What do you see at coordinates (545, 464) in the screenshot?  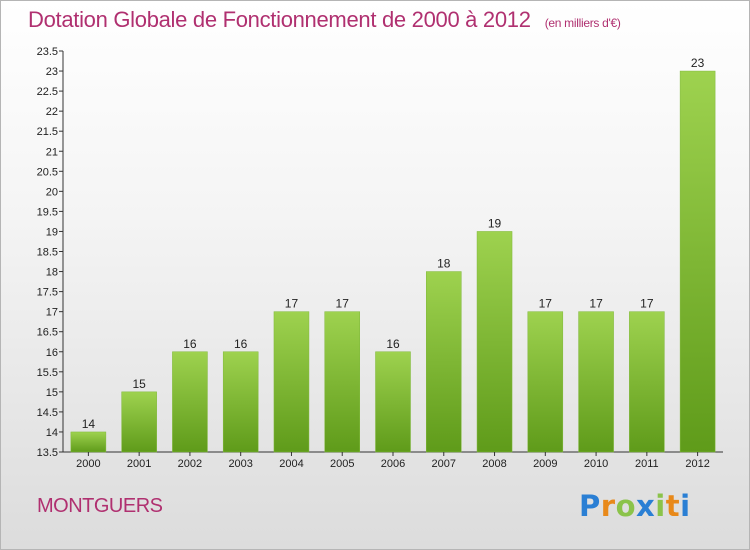 I see `x-tick-label: 2009` at bounding box center [545, 464].